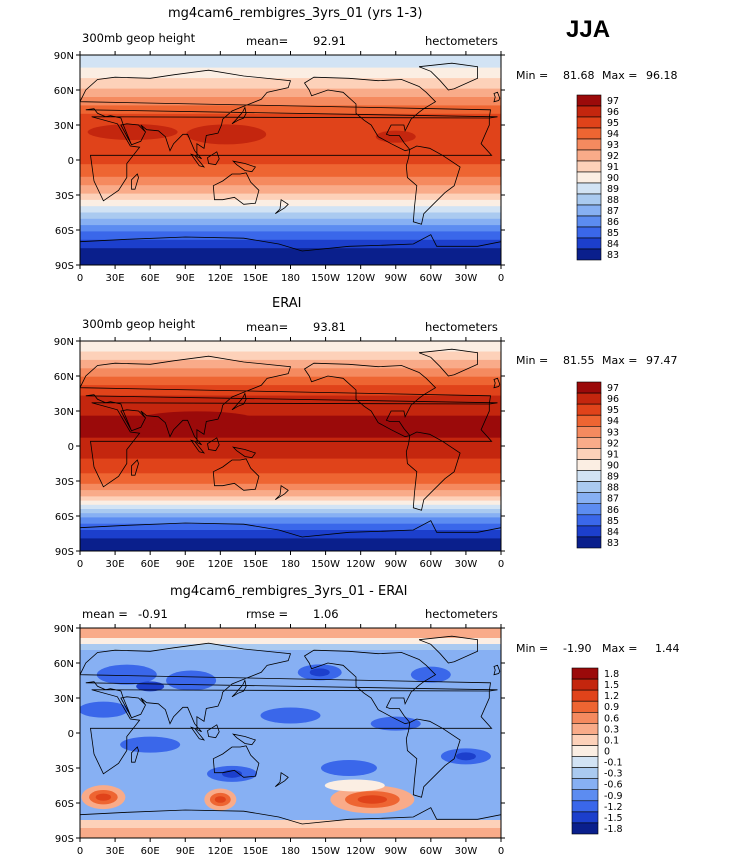 The image size is (732, 865). I want to click on panel1-units: hectometers, so click(461, 41).